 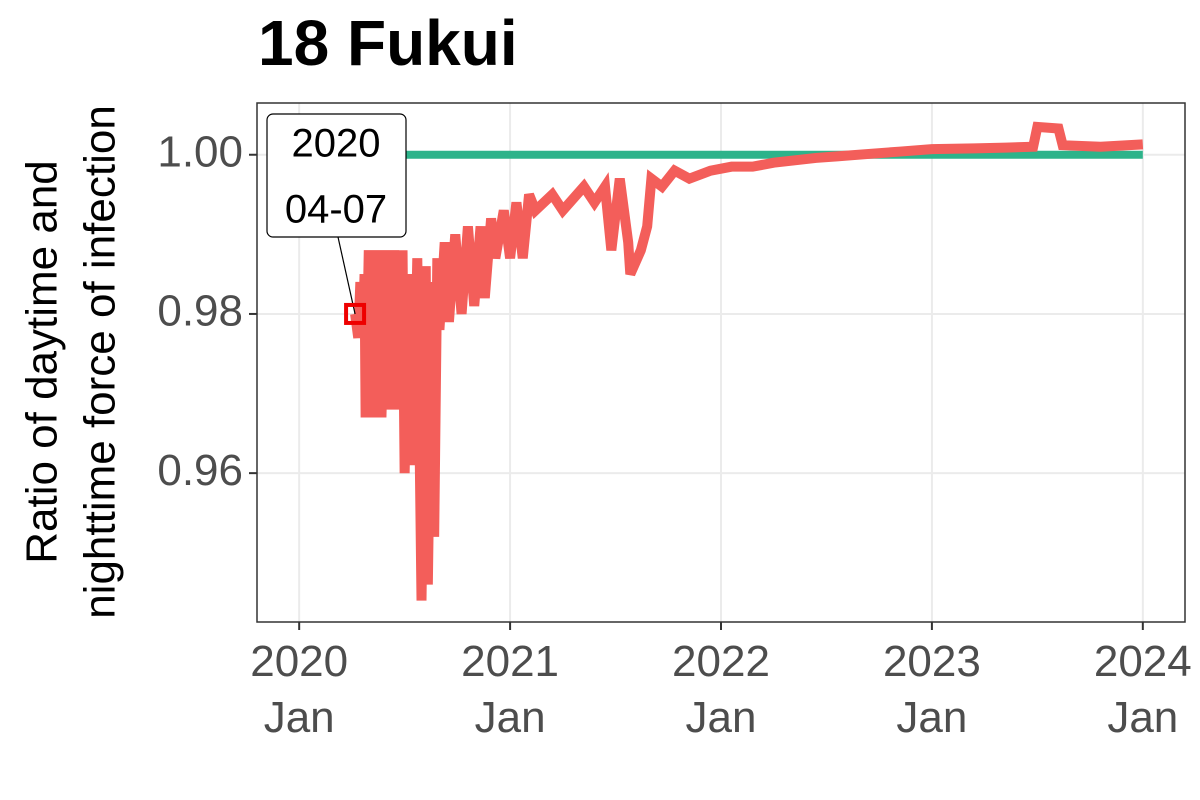 I want to click on x-tick-label: 2020 Jan, so click(x=299, y=689).